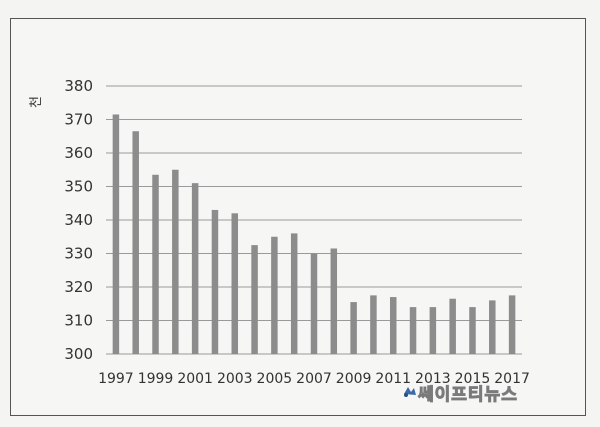  I want to click on y-tick-label: 310, so click(78, 321).